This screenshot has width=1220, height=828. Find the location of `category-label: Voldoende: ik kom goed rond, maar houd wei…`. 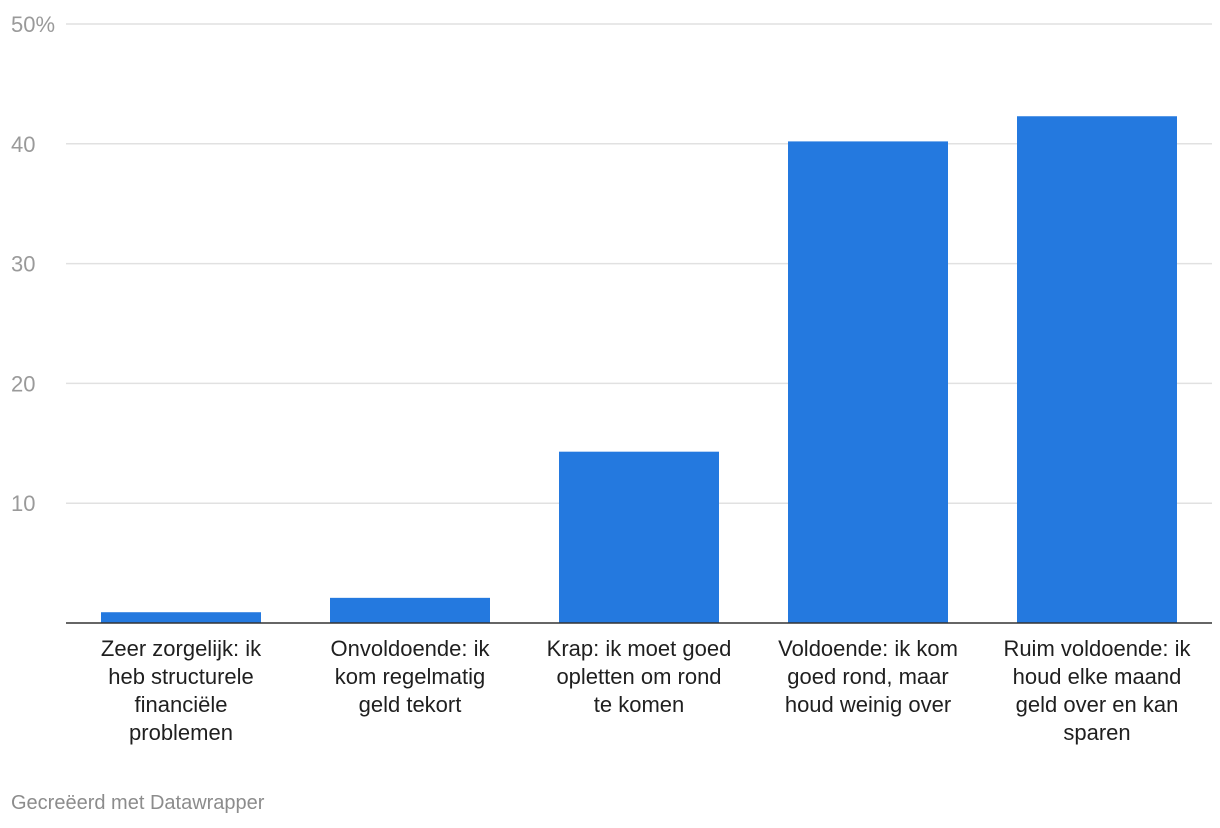

category-label: Voldoende: ik kom goed rond, maar houd wei… is located at coordinates (868, 676).